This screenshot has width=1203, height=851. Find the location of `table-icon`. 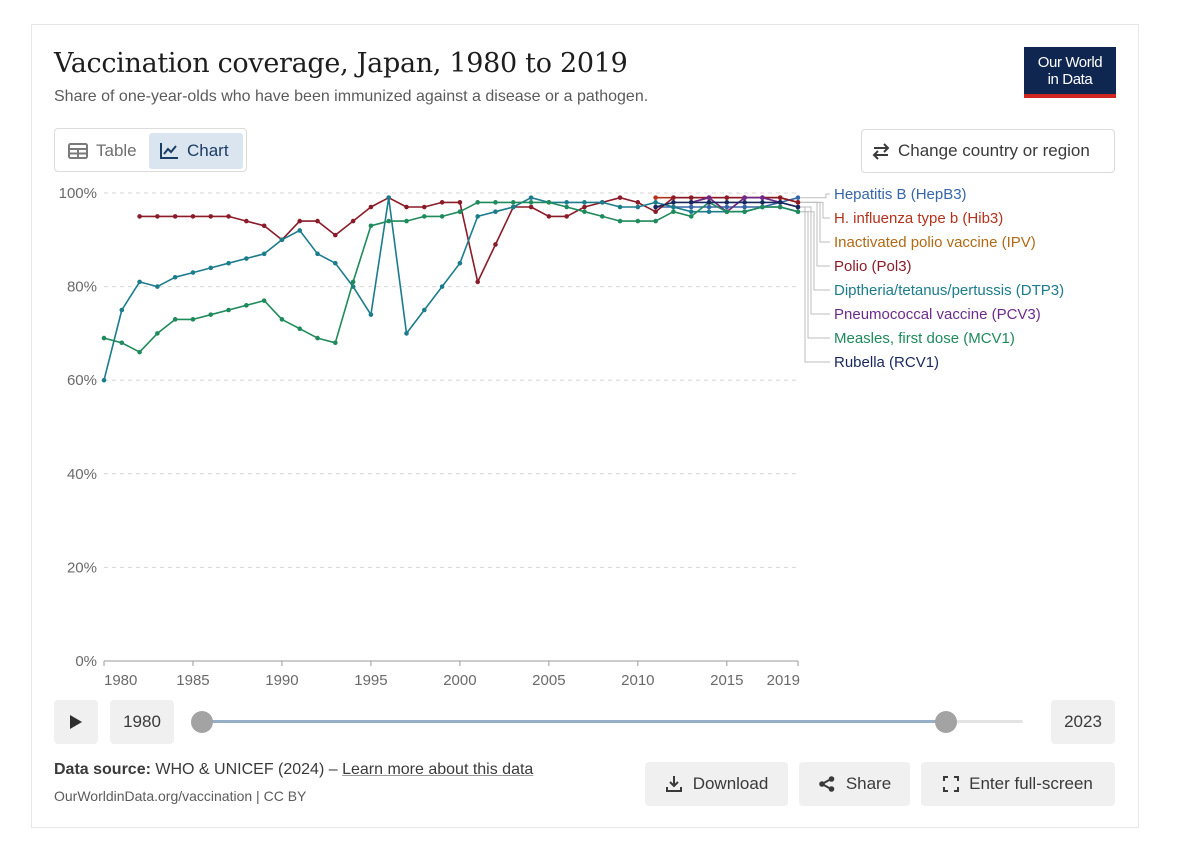

table-icon is located at coordinates (78, 151).